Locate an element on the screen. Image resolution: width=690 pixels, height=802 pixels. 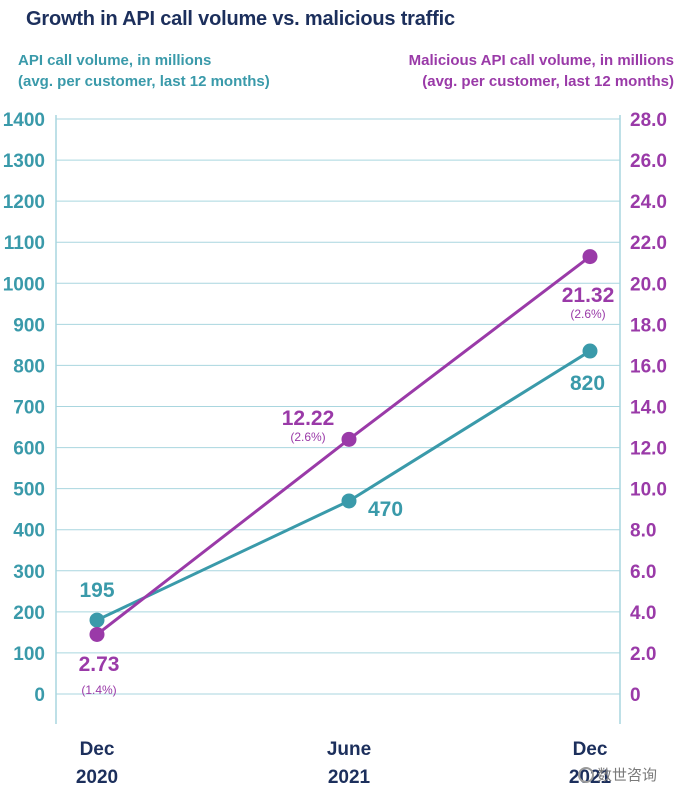
watermark: 数世咨询 is located at coordinates (617, 774).